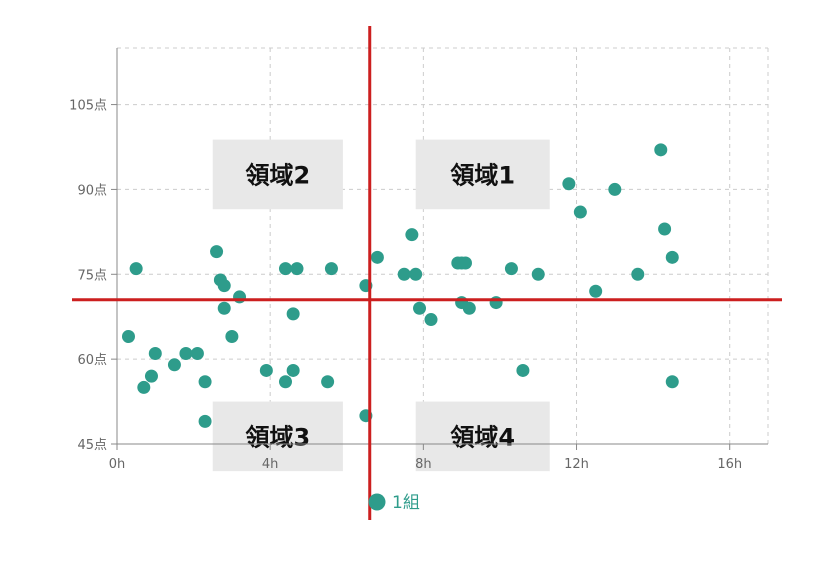 The height and width of the screenshot is (569, 821). Describe the element at coordinates (88, 106) in the screenshot. I see `y-tick-label: 105点` at that location.